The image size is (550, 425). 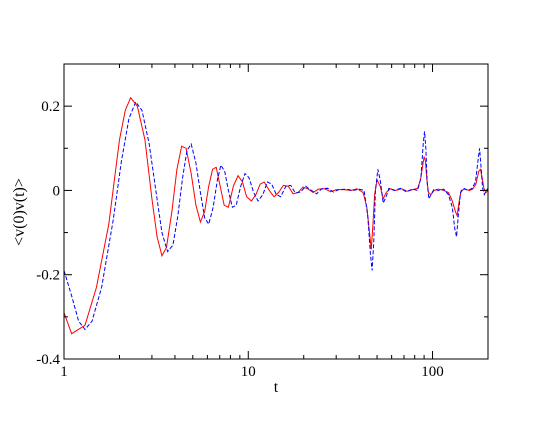 I want to click on y-tick-label: 0.2, so click(x=50, y=107).